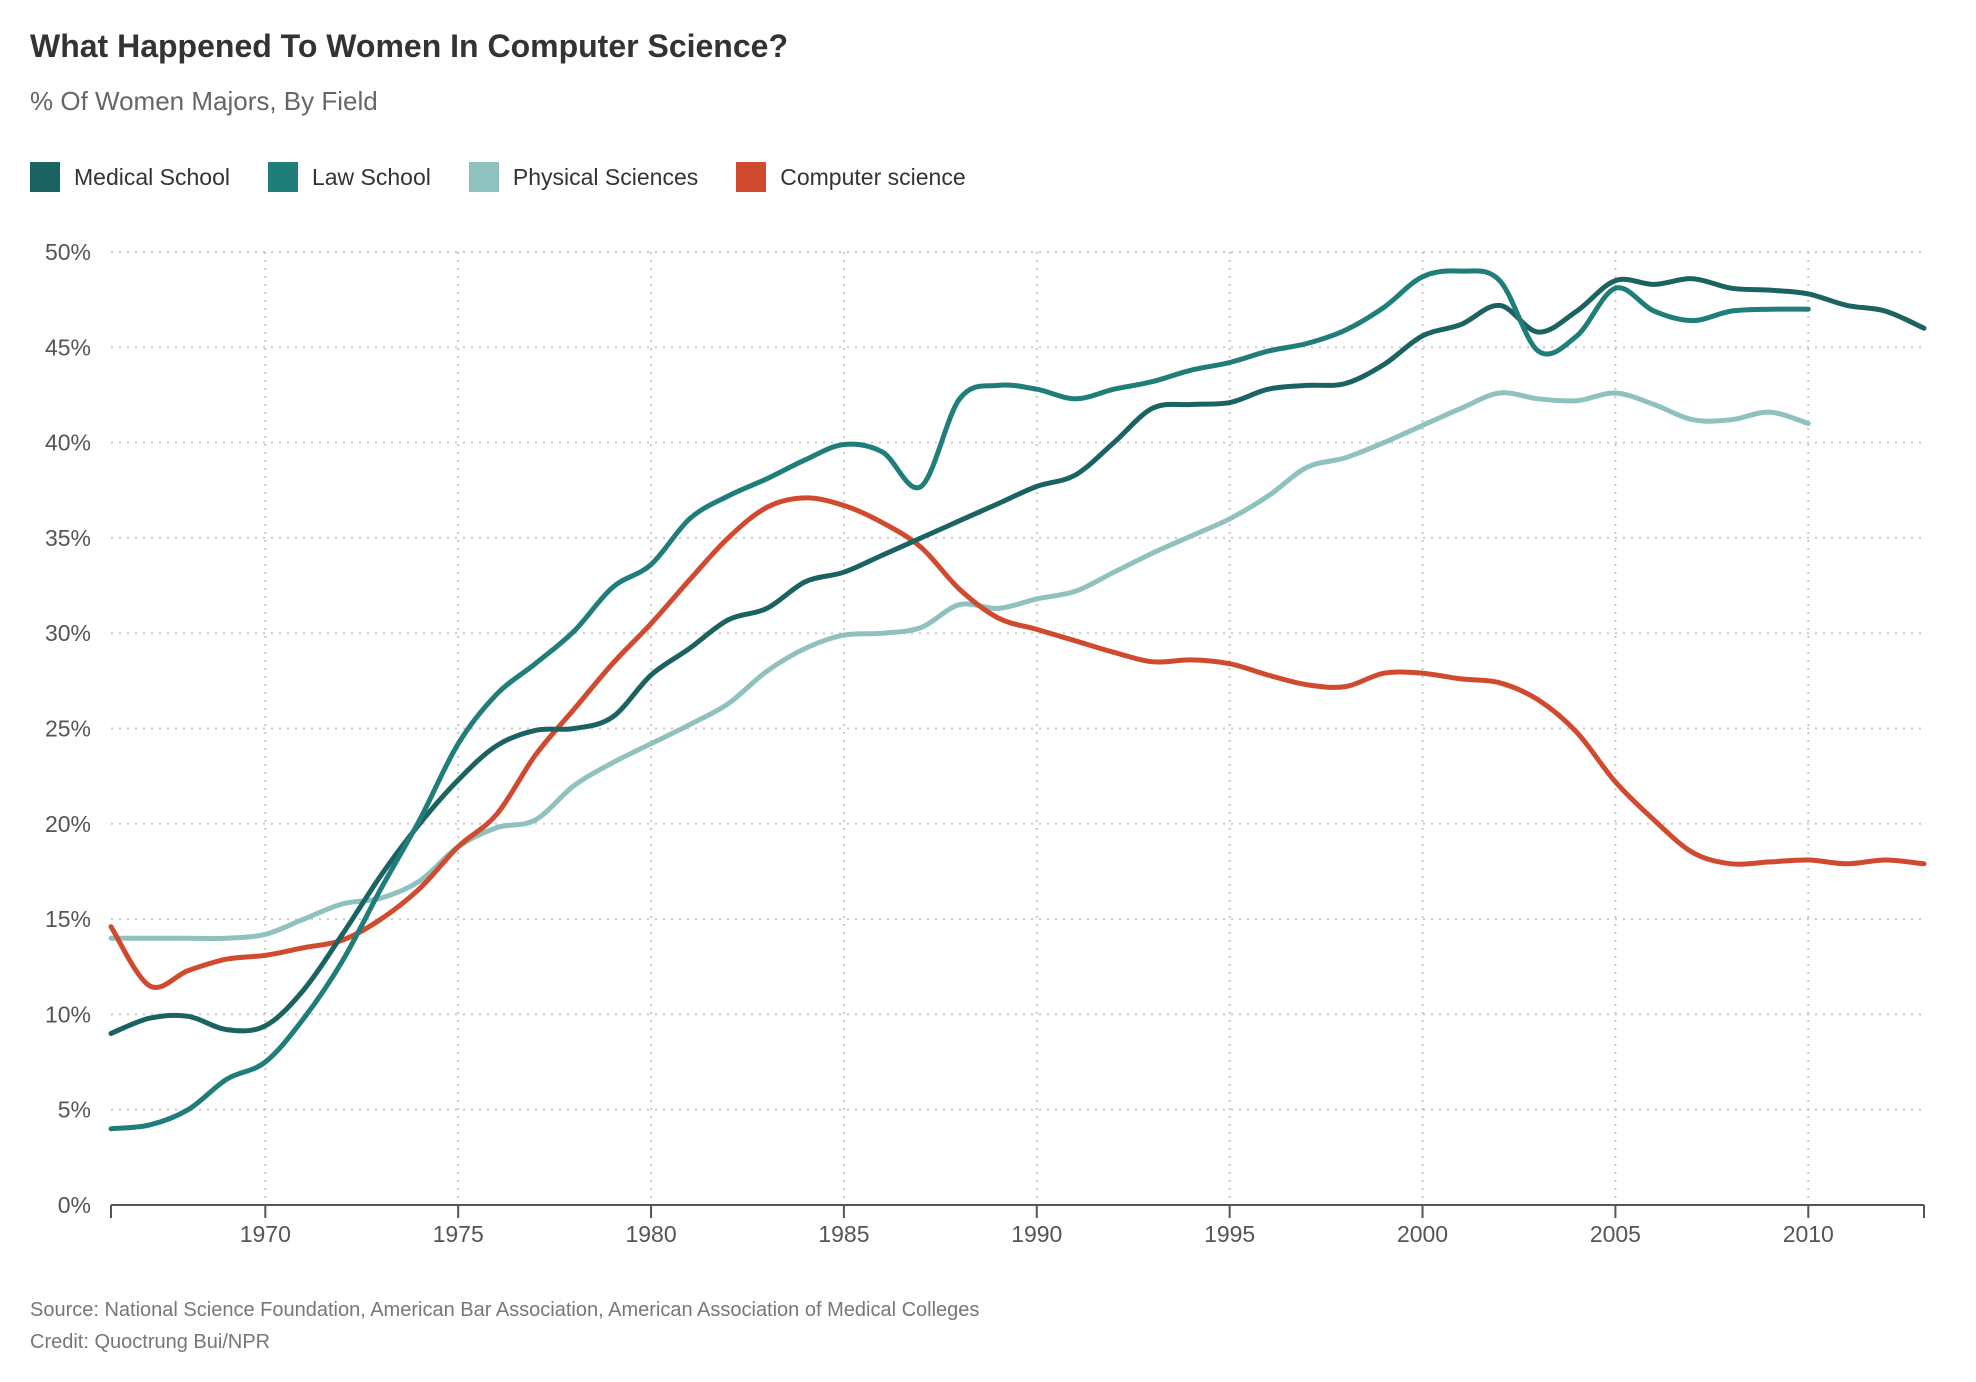  What do you see at coordinates (1808, 1234) in the screenshot?
I see `x-tick-label: 2010` at bounding box center [1808, 1234].